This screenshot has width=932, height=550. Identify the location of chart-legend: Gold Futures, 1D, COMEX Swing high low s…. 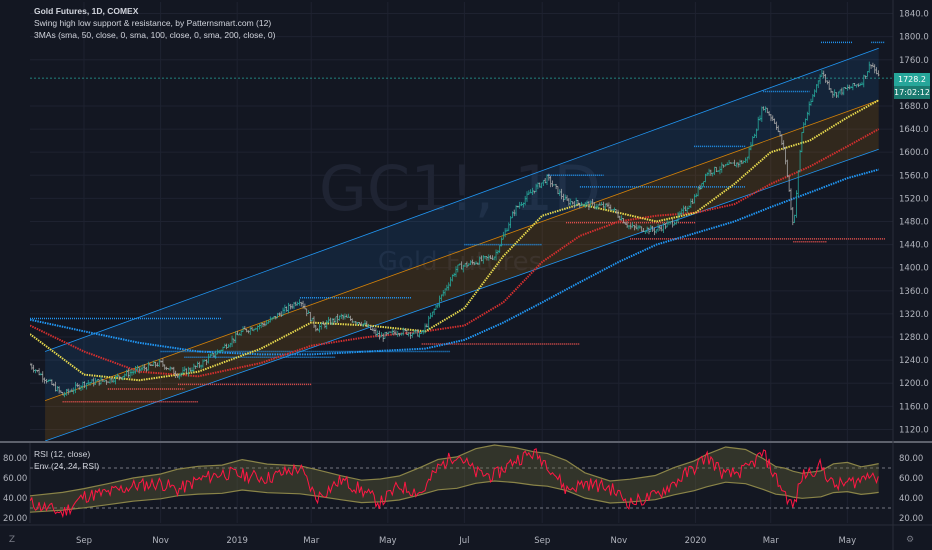
(154, 23).